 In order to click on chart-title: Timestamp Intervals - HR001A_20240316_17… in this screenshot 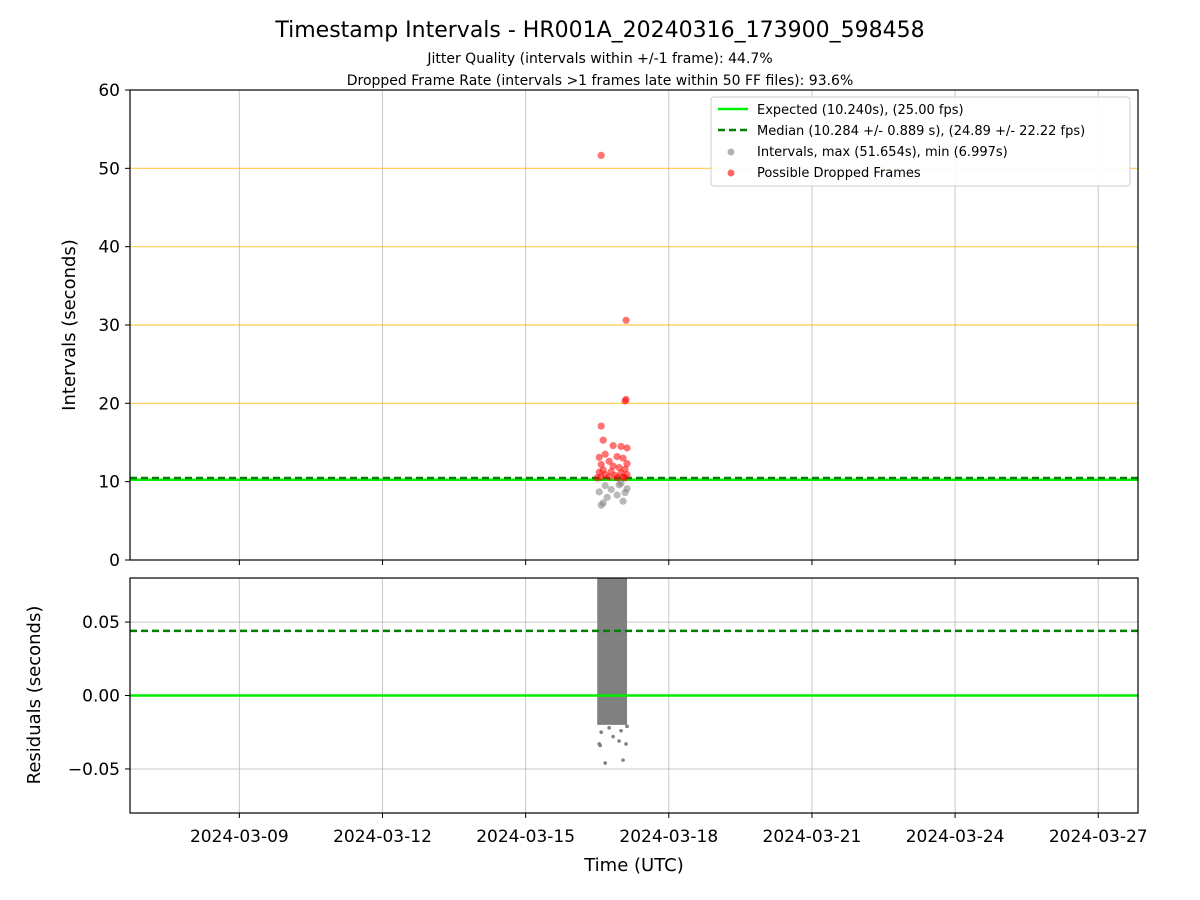, I will do `click(599, 30)`.